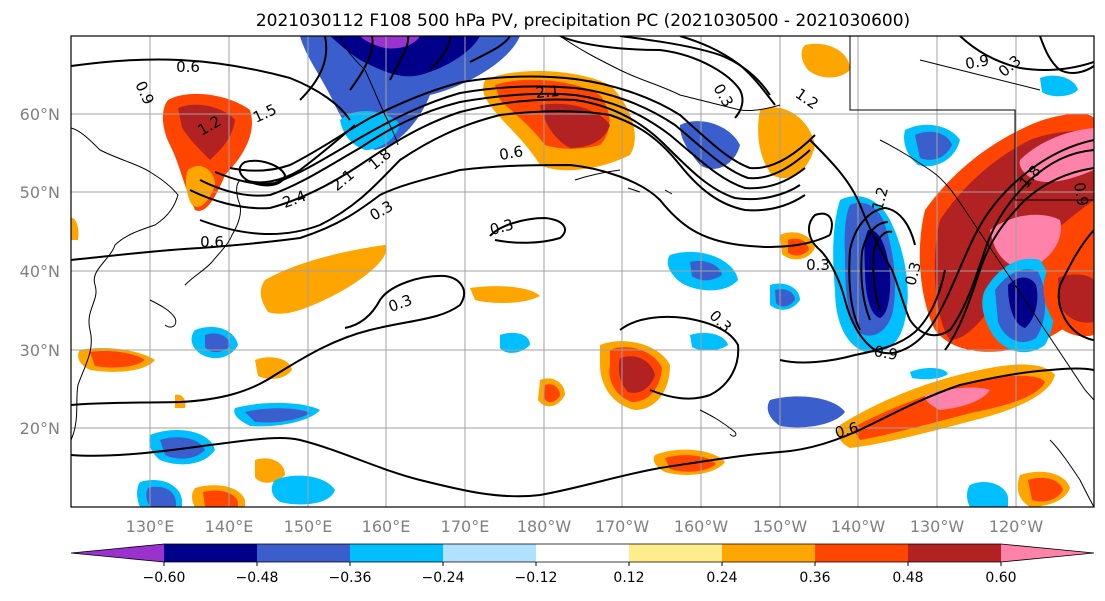 The image size is (1105, 601). I want to click on lon-label: 120°W, so click(1016, 526).